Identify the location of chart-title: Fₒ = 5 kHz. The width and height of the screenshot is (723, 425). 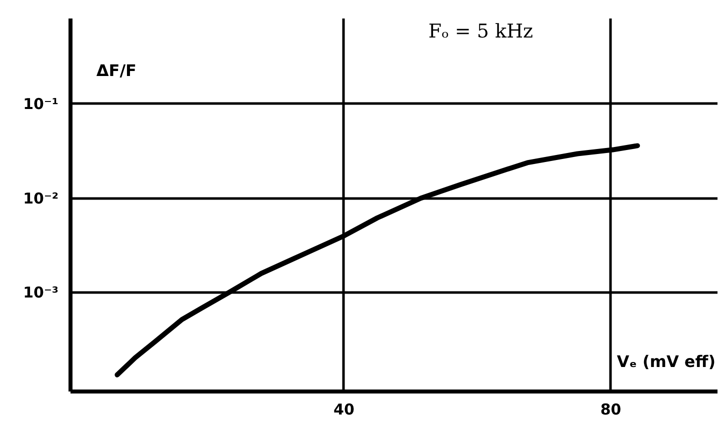
(481, 31).